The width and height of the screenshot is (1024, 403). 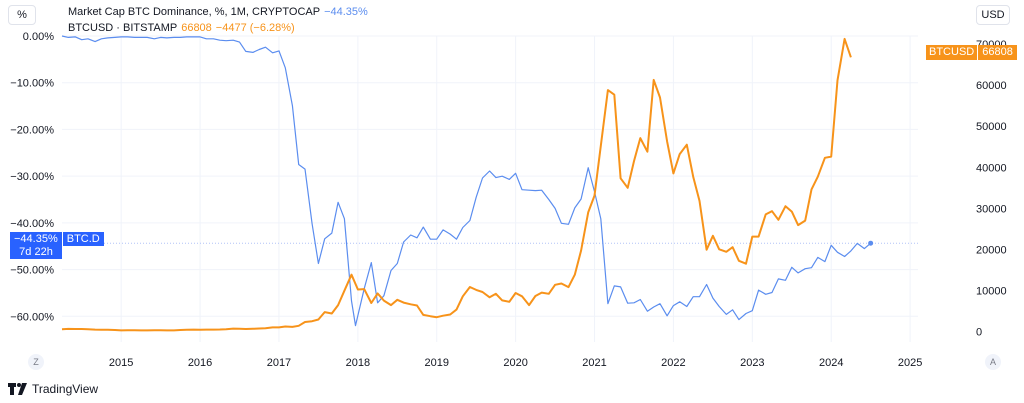 I want to click on right-axis: 700006000050000400003000020000100000, so click(x=991, y=188).